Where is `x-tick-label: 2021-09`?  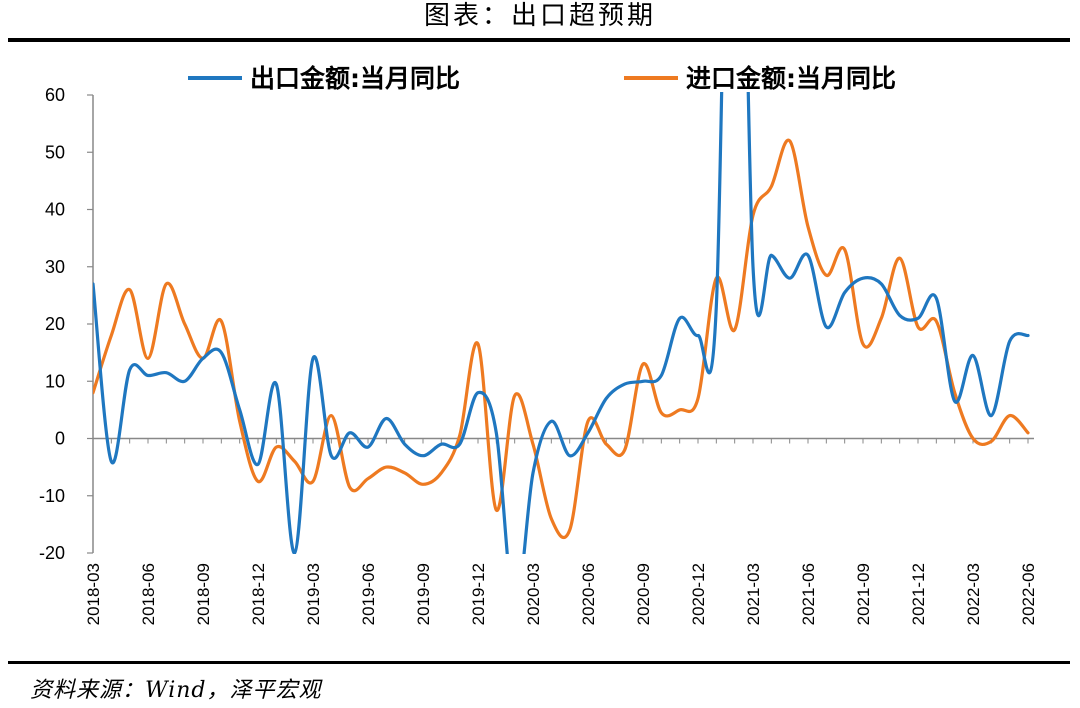 x-tick-label: 2021-09 is located at coordinates (863, 594).